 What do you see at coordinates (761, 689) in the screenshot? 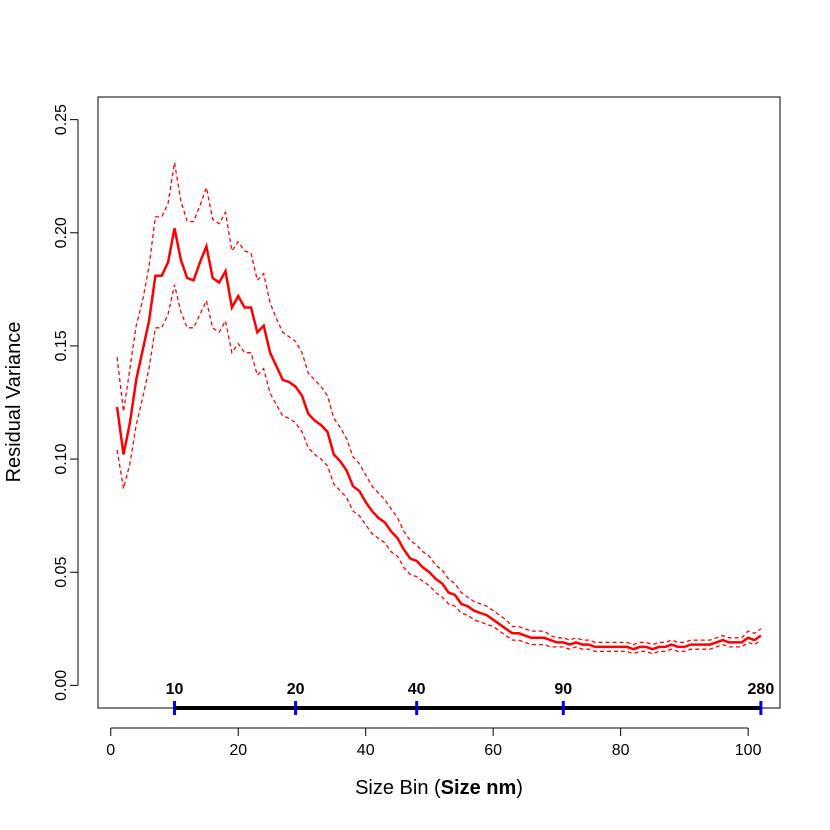
I see `size-axis-label: 280` at bounding box center [761, 689].